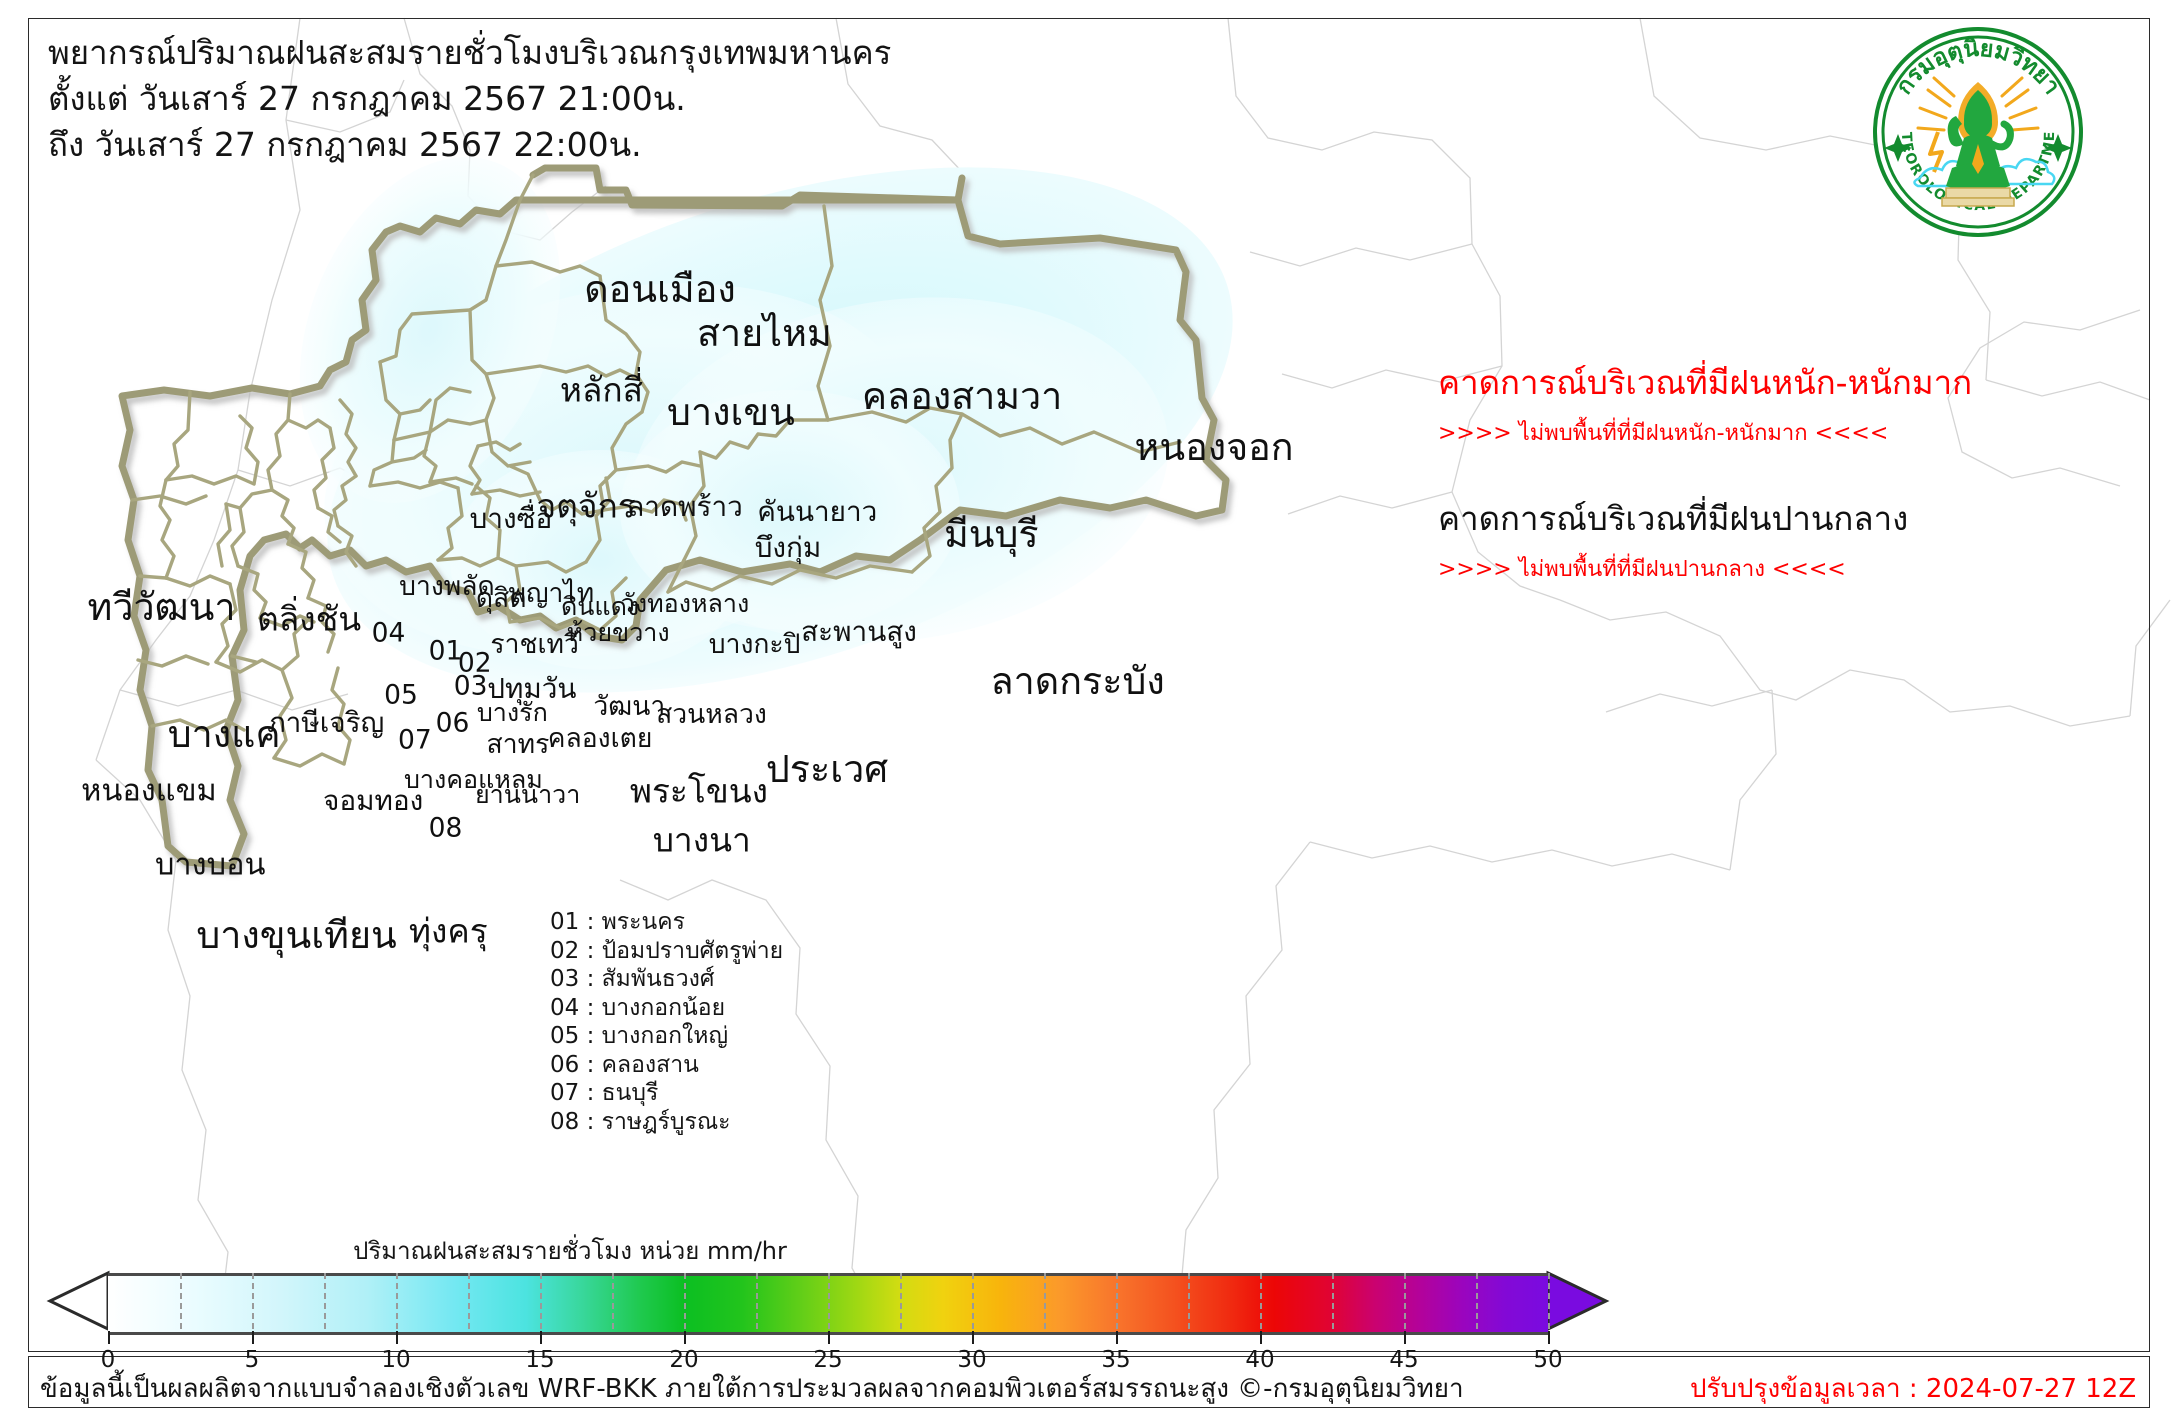 Image resolution: width=2172 pixels, height=1426 pixels. Describe the element at coordinates (617, 922) in the screenshot. I see `district-key-row-01: 01 : พระนคร` at that location.